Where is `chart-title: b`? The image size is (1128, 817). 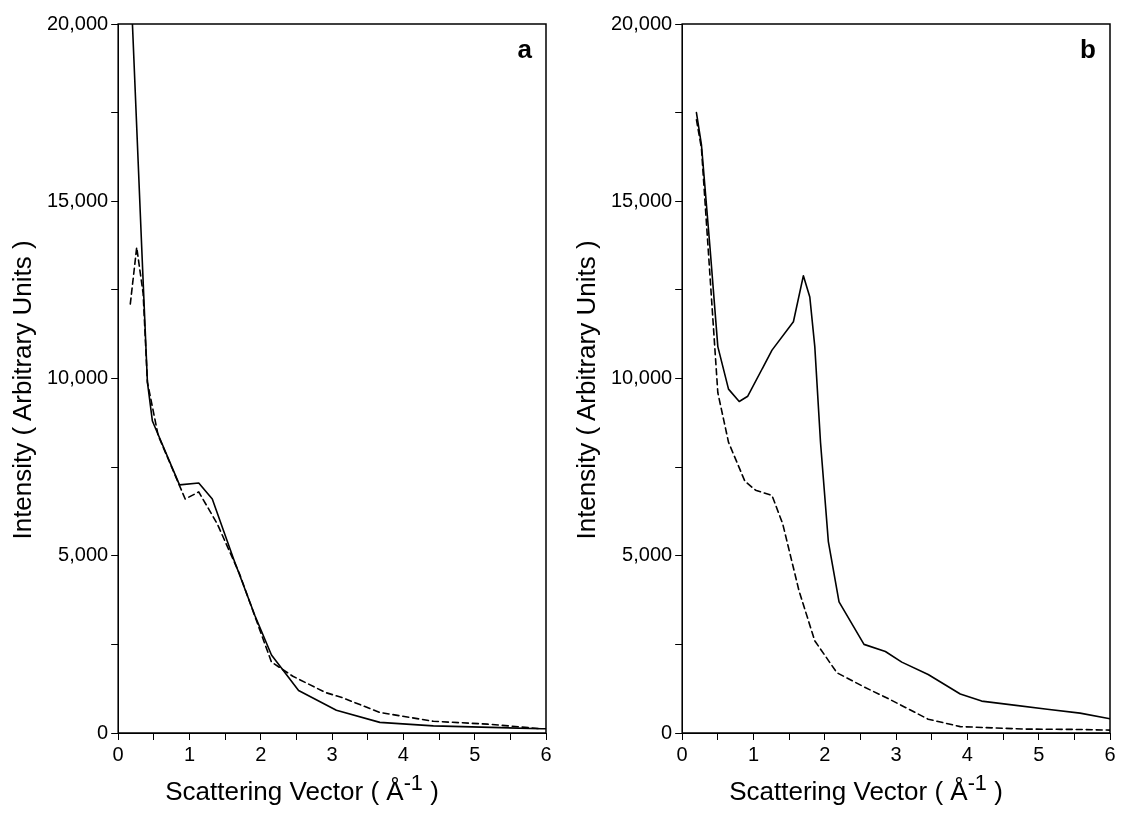
chart-title: b is located at coordinates (1088, 49).